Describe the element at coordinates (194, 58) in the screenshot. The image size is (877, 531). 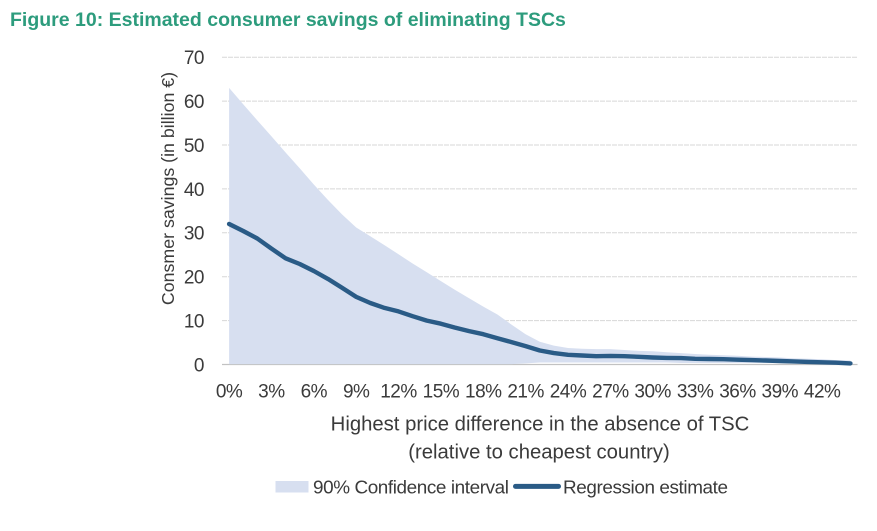
I see `svg-text: 70` at that location.